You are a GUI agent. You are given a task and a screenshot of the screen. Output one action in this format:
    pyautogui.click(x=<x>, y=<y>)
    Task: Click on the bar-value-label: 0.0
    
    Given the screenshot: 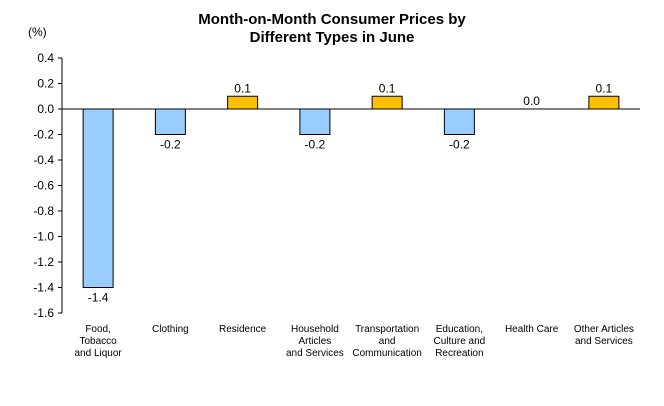 What is the action you would take?
    pyautogui.click(x=531, y=101)
    